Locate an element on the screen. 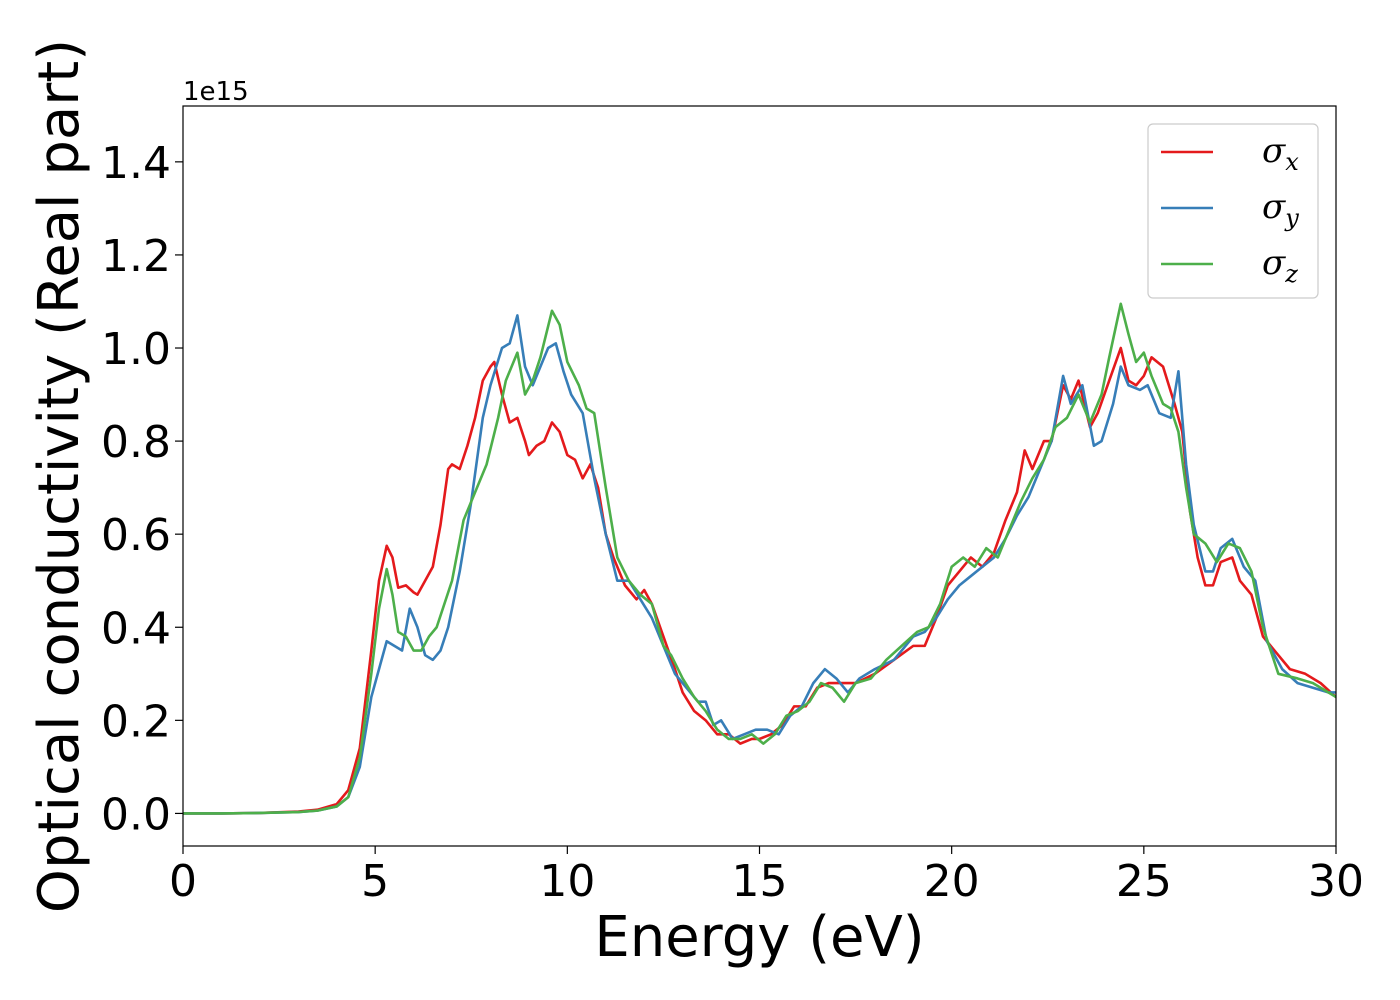  legend-subscript: z is located at coordinates (1291, 274).